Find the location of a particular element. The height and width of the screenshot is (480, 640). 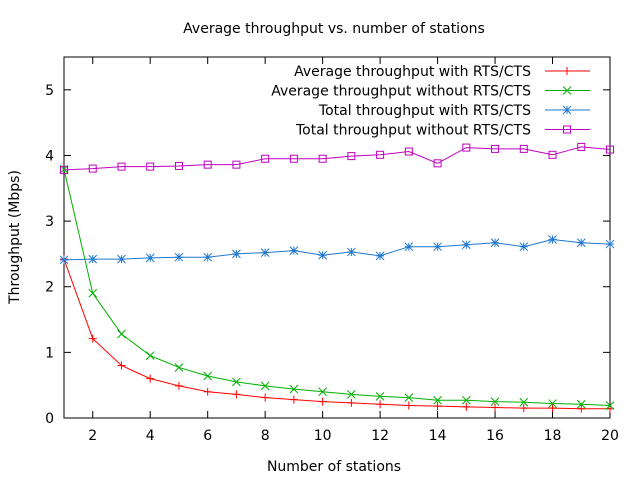

y-tick-label: 3 is located at coordinates (49, 222).